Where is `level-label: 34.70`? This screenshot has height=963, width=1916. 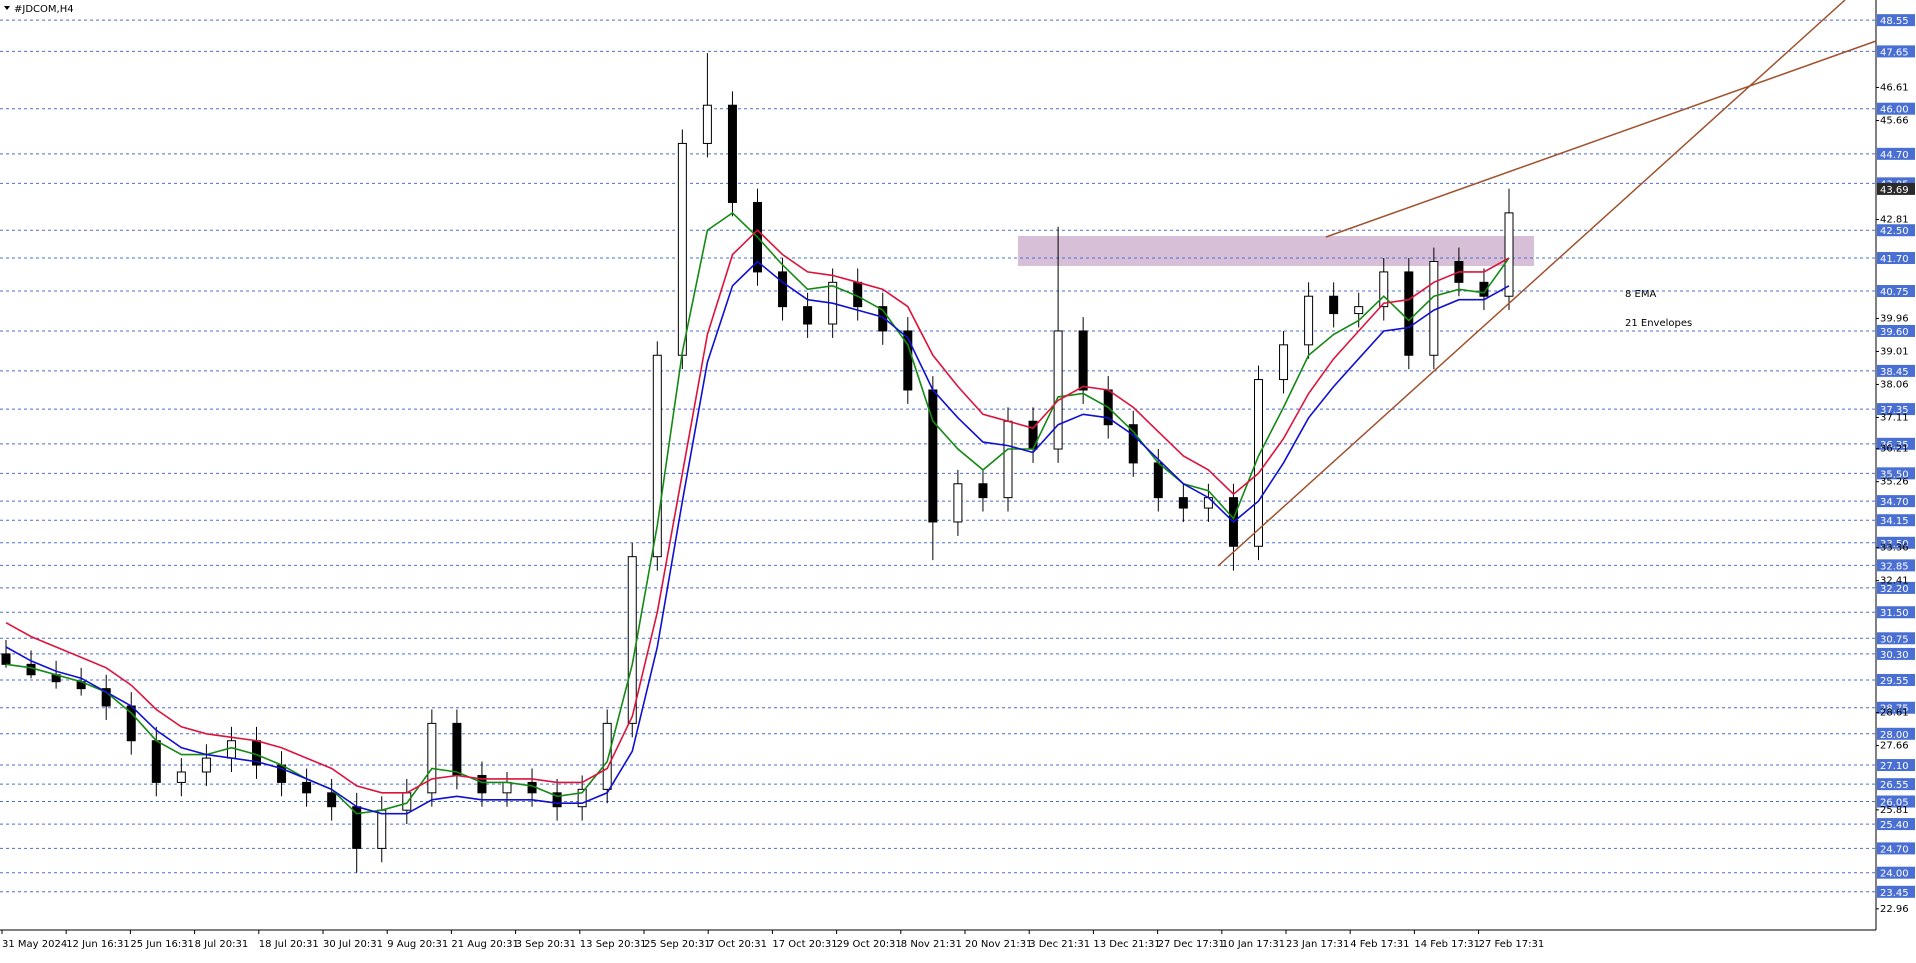 level-label: 34.70 is located at coordinates (1894, 502).